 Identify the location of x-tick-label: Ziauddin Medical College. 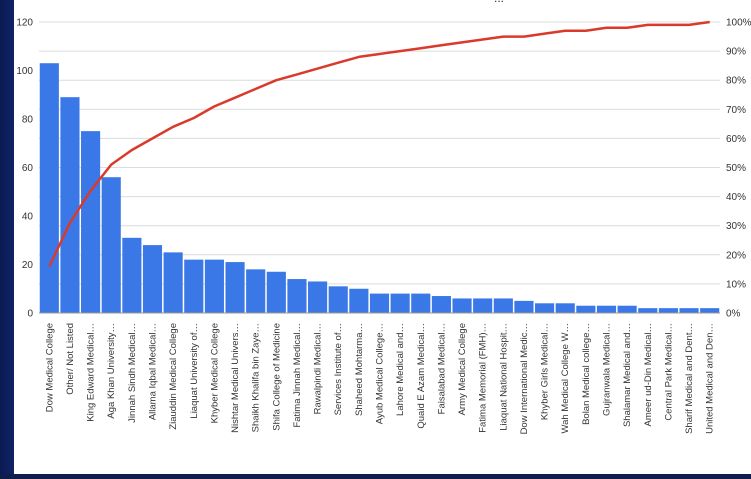
(173, 376).